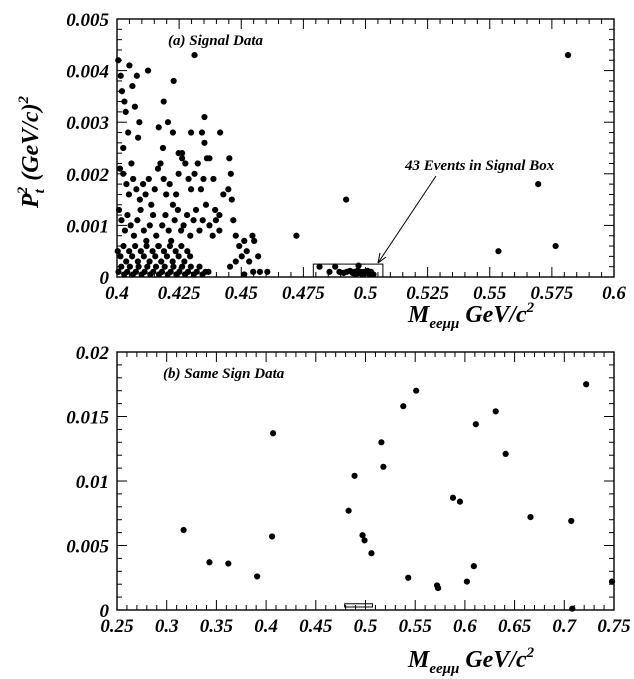 The image size is (634, 679). I want to click on panel-a-annotation: 43 Events in Signal Box, so click(479, 166).